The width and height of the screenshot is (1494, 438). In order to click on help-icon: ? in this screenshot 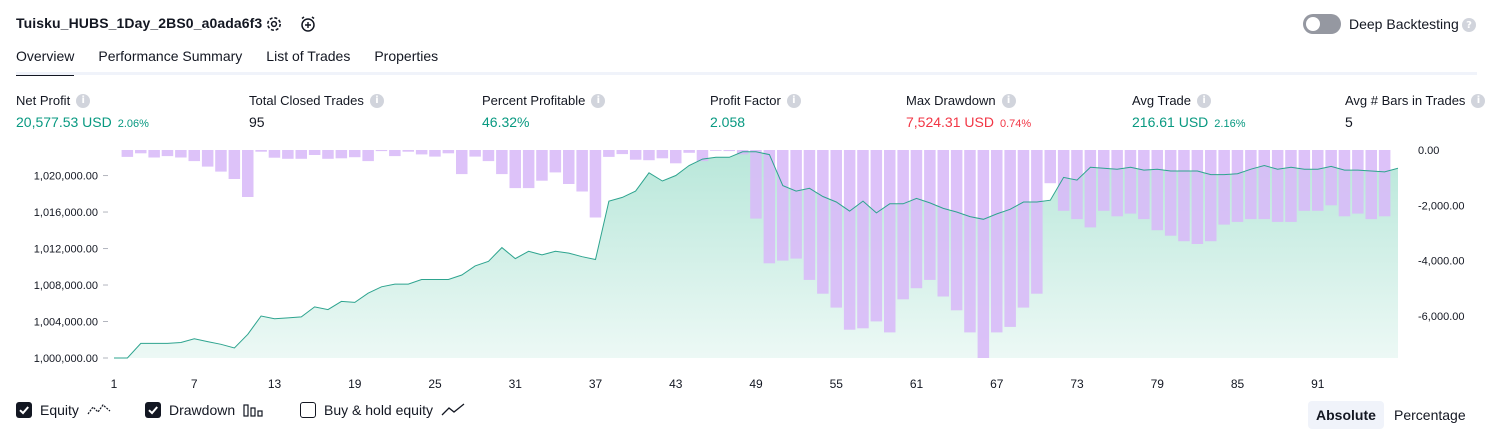, I will do `click(1469, 25)`.